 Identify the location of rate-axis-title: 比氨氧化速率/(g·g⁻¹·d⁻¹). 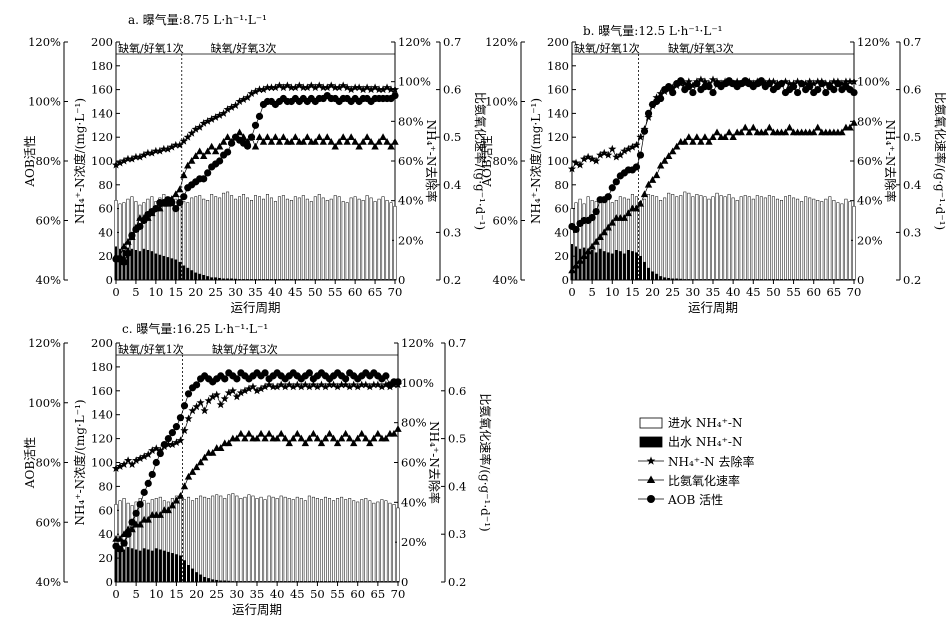
(480, 161).